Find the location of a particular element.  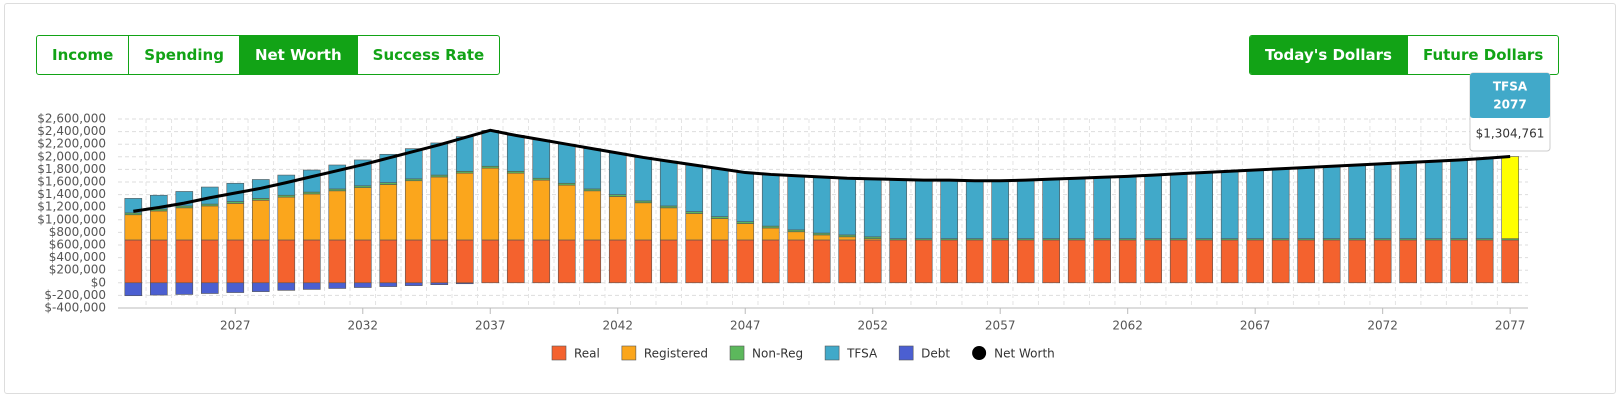

x-tick-label: 2037 is located at coordinates (490, 326).